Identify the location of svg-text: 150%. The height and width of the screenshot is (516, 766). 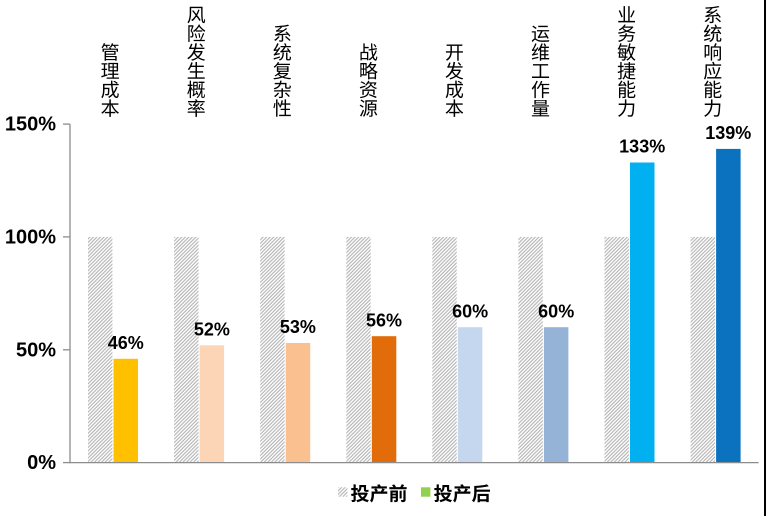
(30, 125).